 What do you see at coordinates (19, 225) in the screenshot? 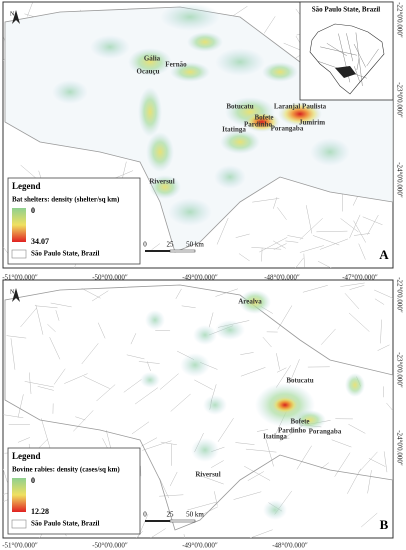
I see `legend-ramp` at bounding box center [19, 225].